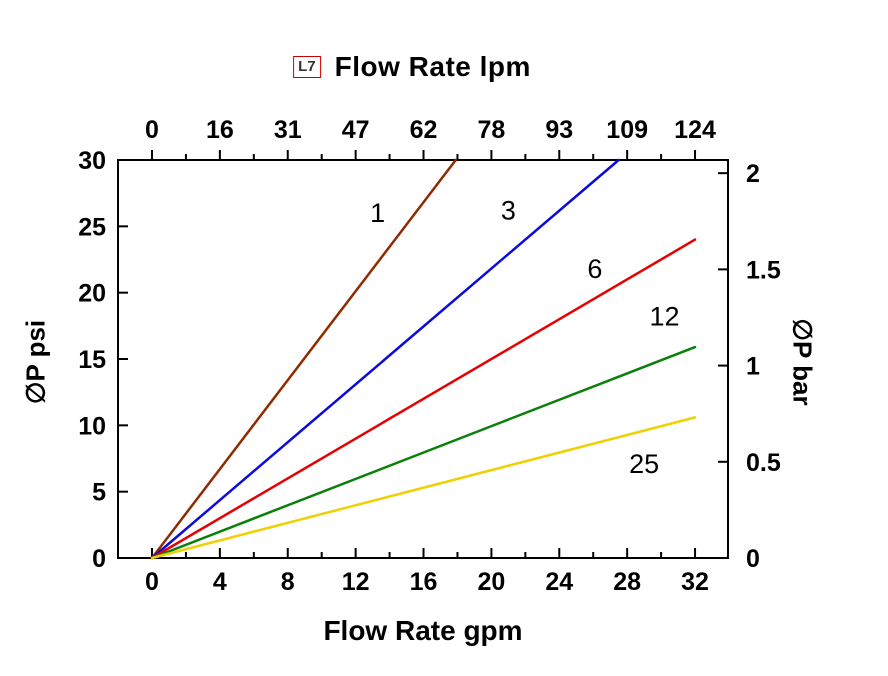 The height and width of the screenshot is (676, 888). I want to click on x-tick-label-gpm: 28, so click(627, 582).